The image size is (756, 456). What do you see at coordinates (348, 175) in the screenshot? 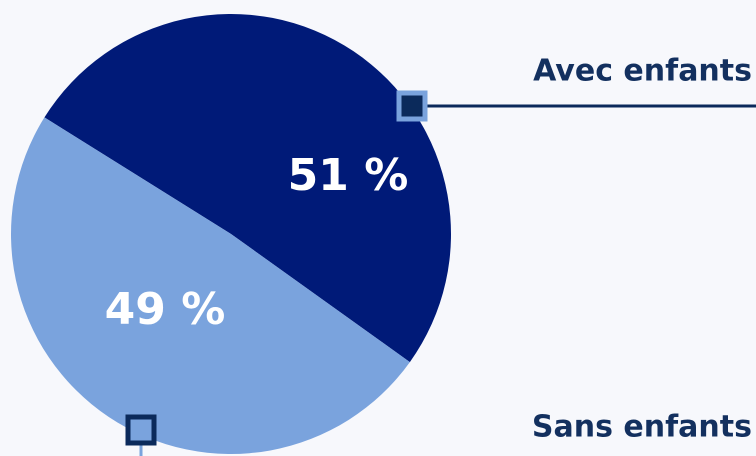
I see `slice-label: 51 %` at bounding box center [348, 175].